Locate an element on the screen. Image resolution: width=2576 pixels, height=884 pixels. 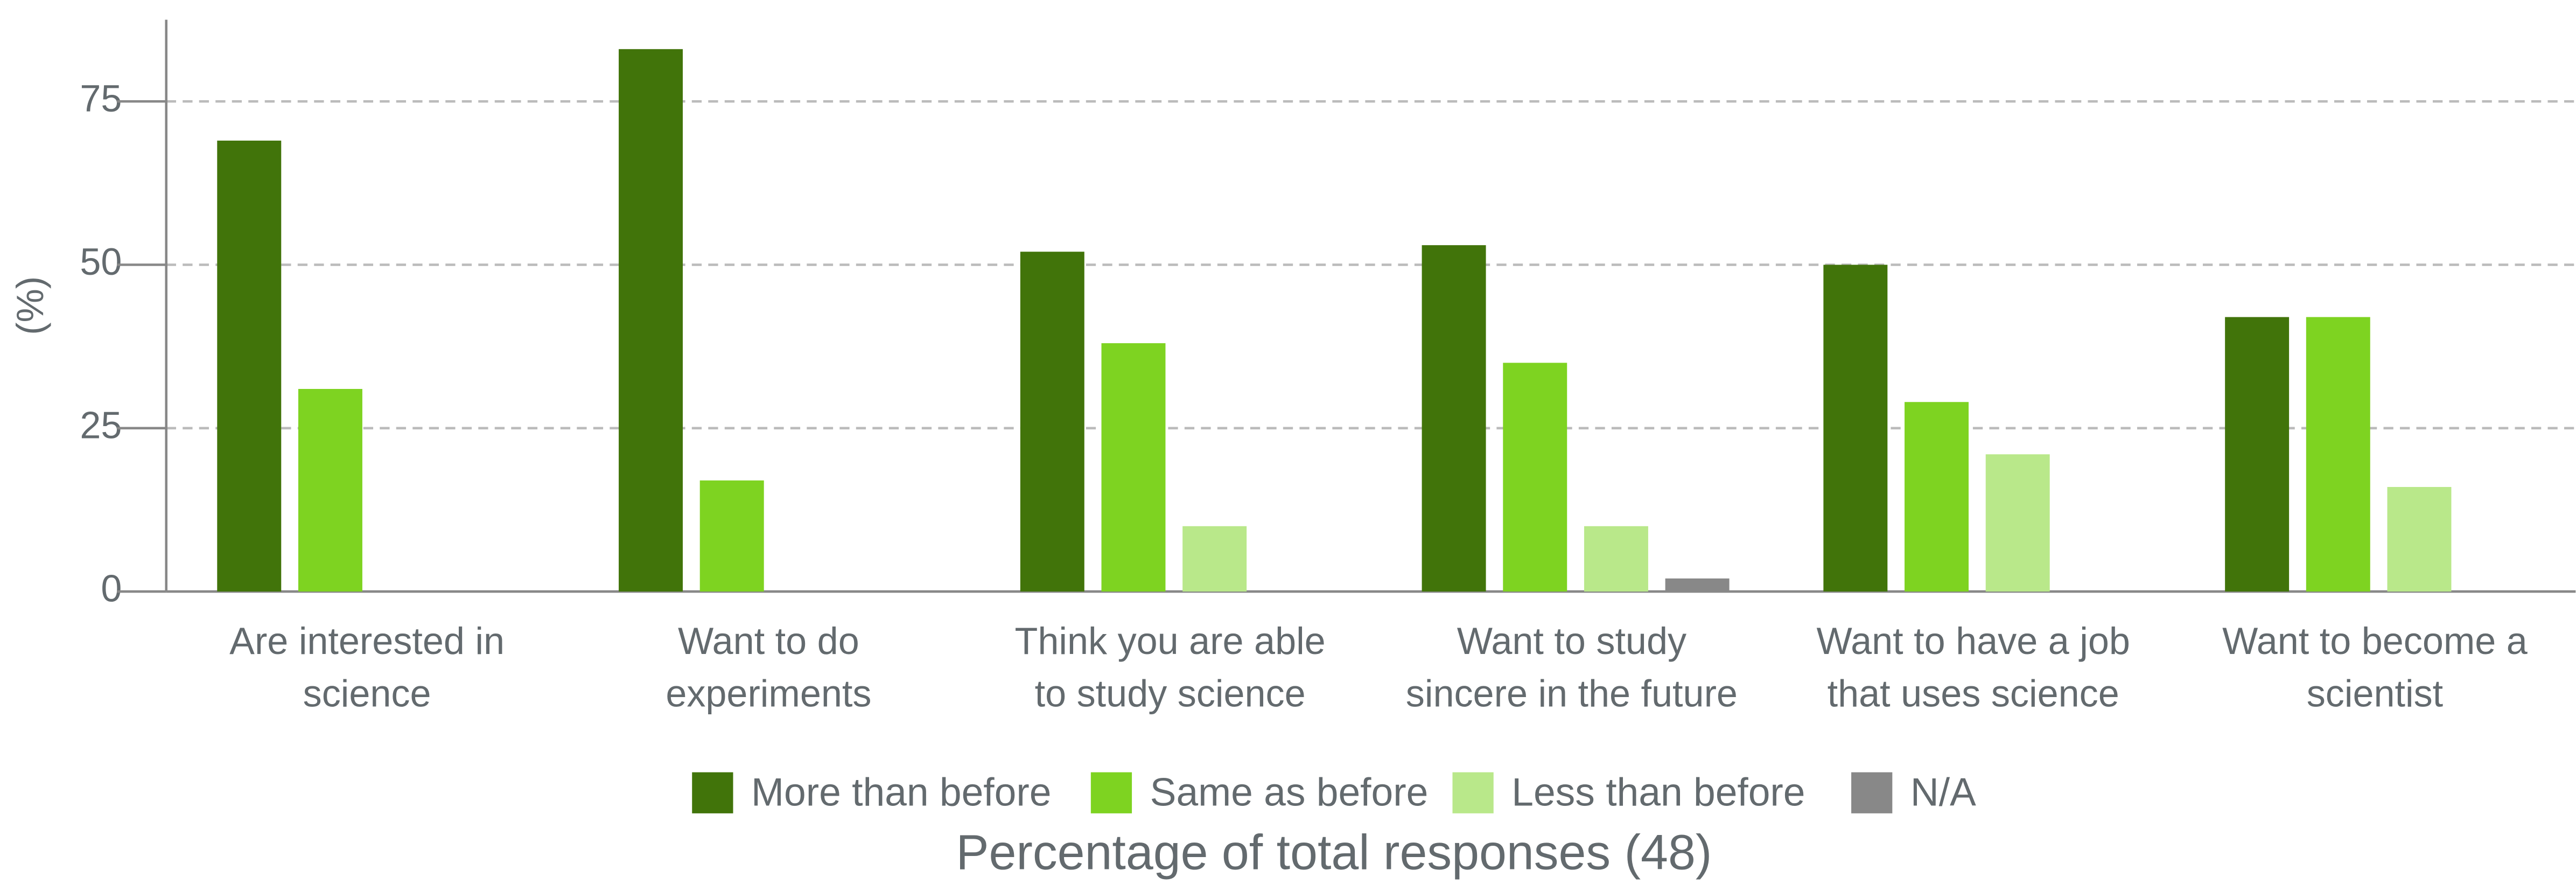
x-tick-label-box: Are interested in science is located at coordinates (367, 667).